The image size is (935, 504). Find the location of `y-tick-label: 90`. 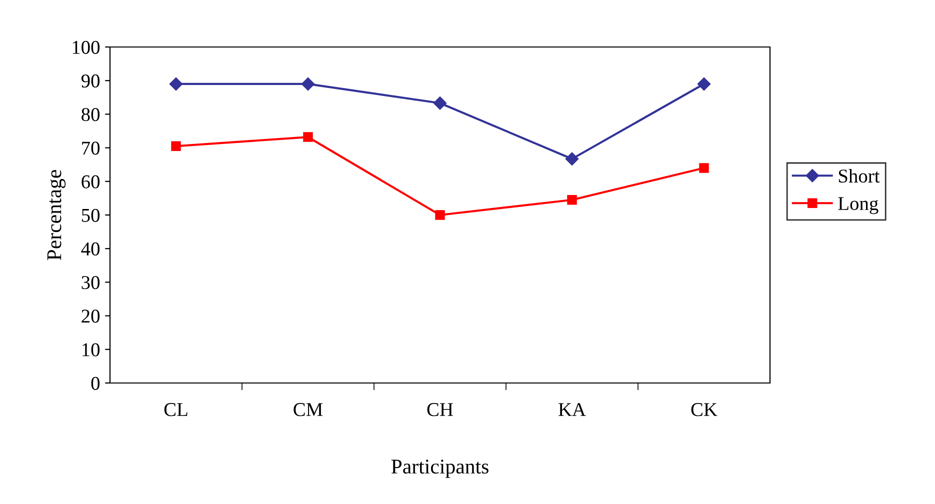

y-tick-label: 90 is located at coordinates (90, 81).